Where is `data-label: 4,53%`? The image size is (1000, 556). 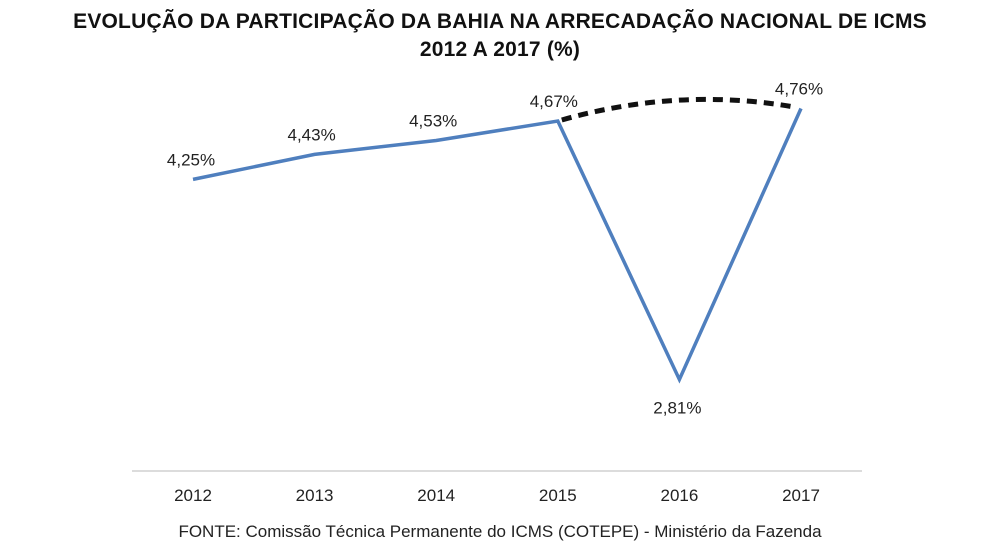 data-label: 4,53% is located at coordinates (433, 120).